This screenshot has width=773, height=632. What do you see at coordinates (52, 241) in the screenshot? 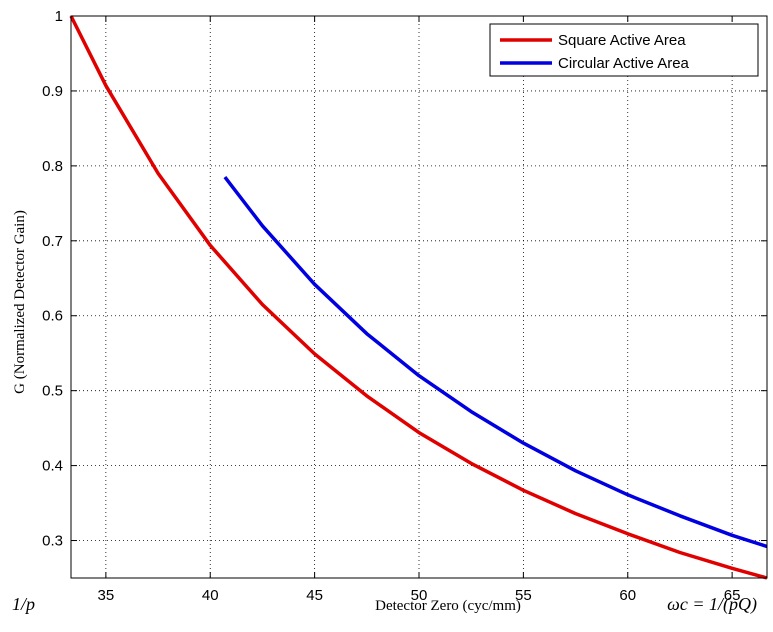
I see `y-tick-label: 0.7` at bounding box center [52, 241].